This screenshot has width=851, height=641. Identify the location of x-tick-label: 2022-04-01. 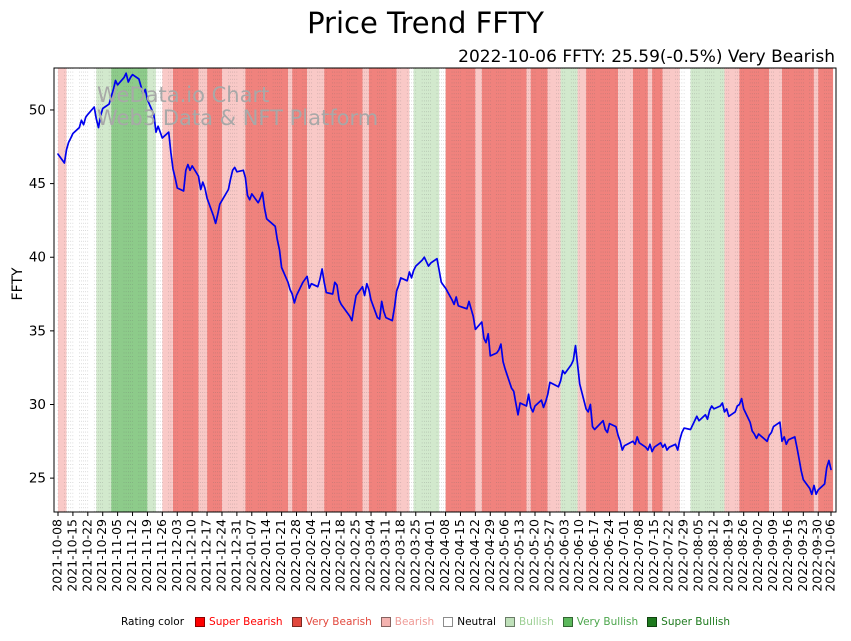
(429, 555).